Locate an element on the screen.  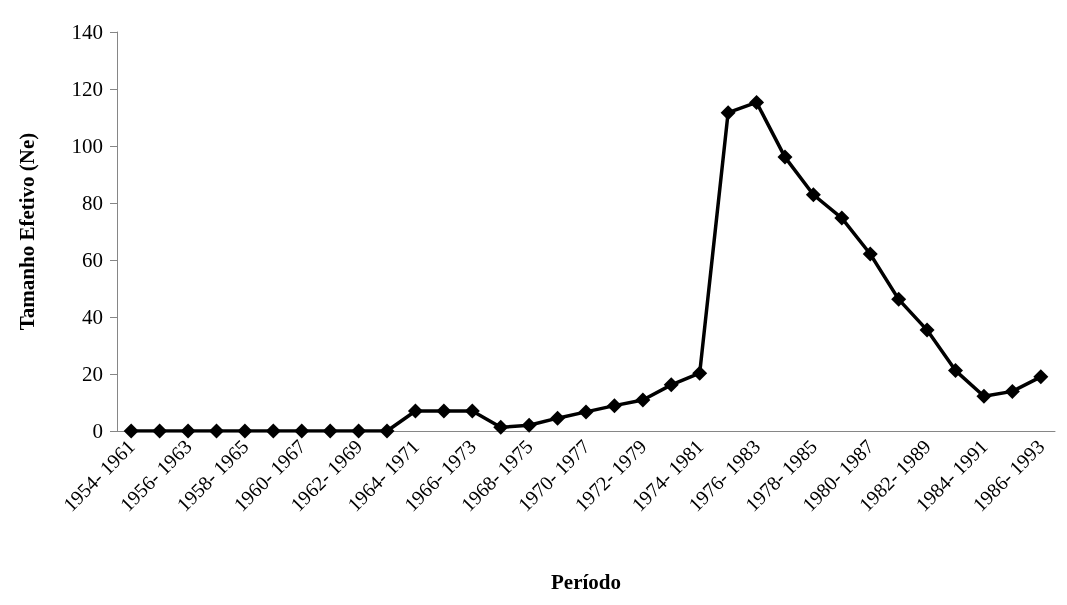
y-tick-label: 100 is located at coordinates (87, 146).